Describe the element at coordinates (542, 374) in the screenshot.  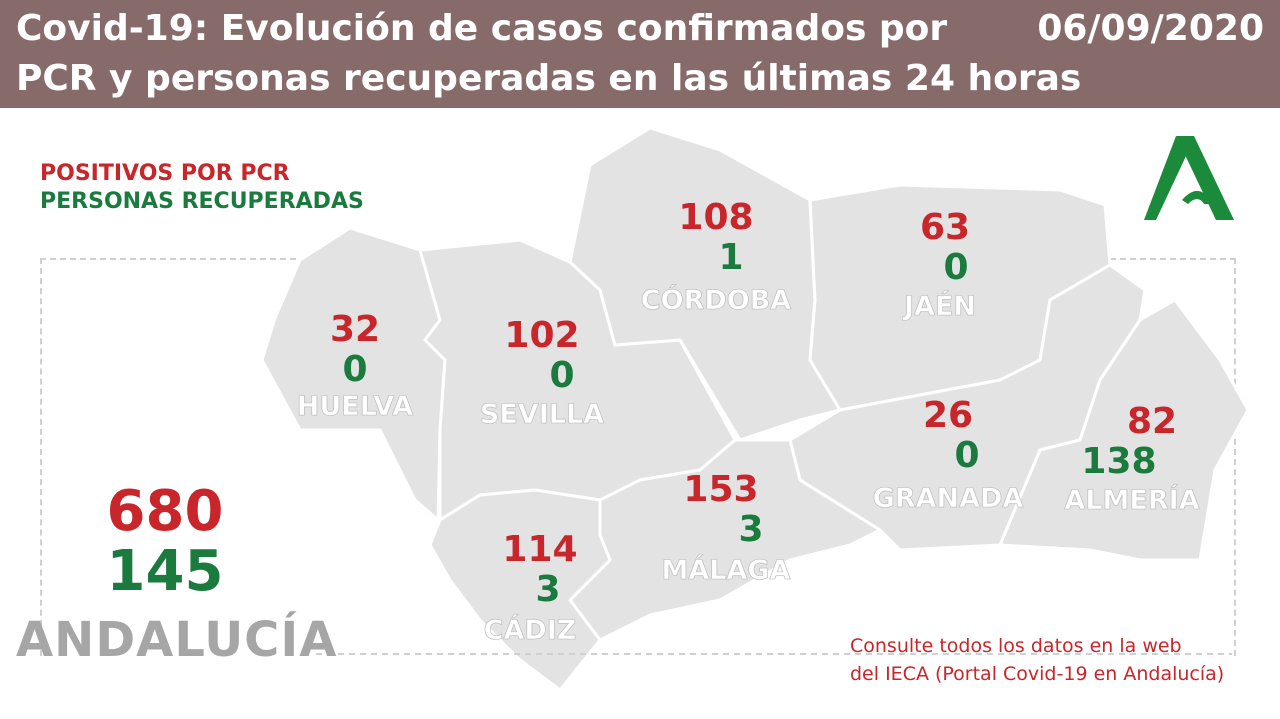
I see `province-sevilla: 102 0 SEVILLA` at that location.